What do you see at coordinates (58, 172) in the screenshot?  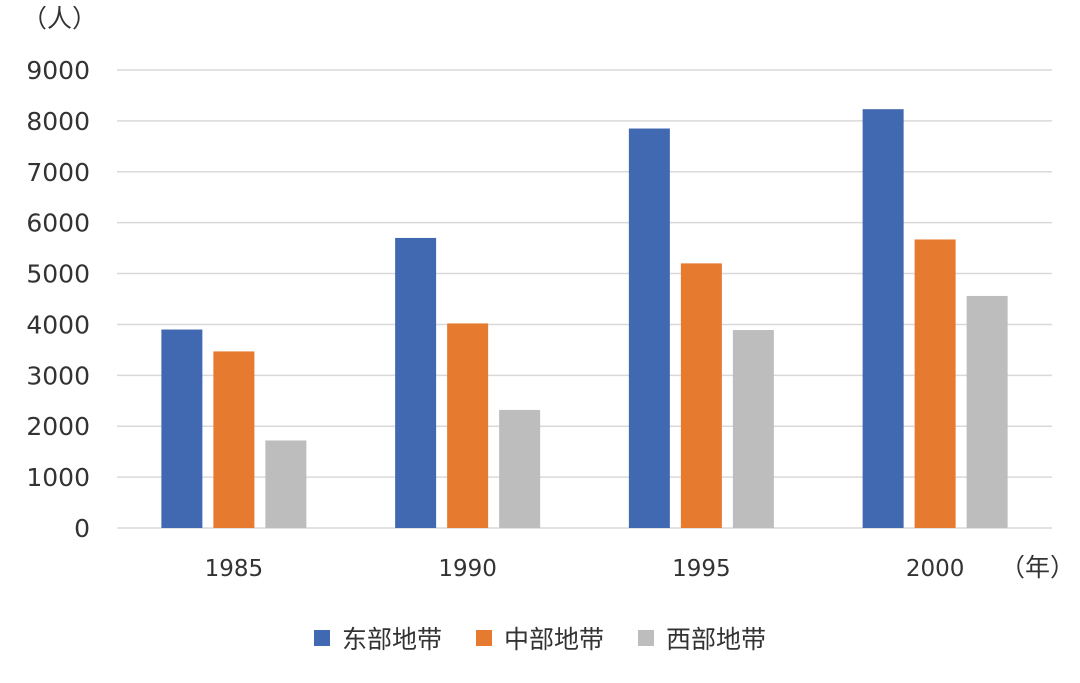 I see `y-tick-label: 7000` at bounding box center [58, 172].